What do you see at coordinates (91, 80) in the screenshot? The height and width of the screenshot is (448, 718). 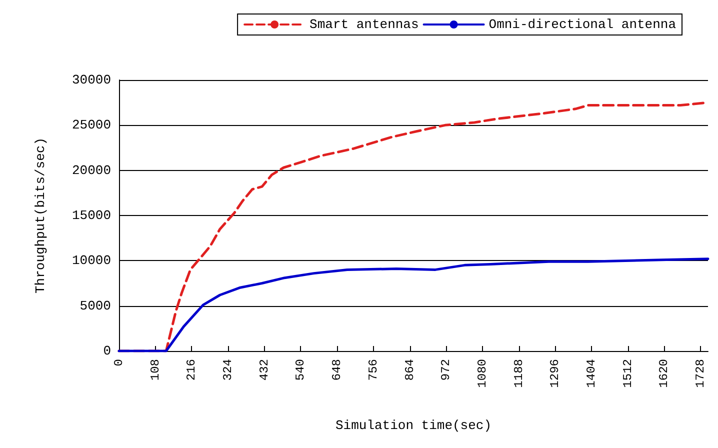 I see `y-tick-label: 30000` at bounding box center [91, 80].